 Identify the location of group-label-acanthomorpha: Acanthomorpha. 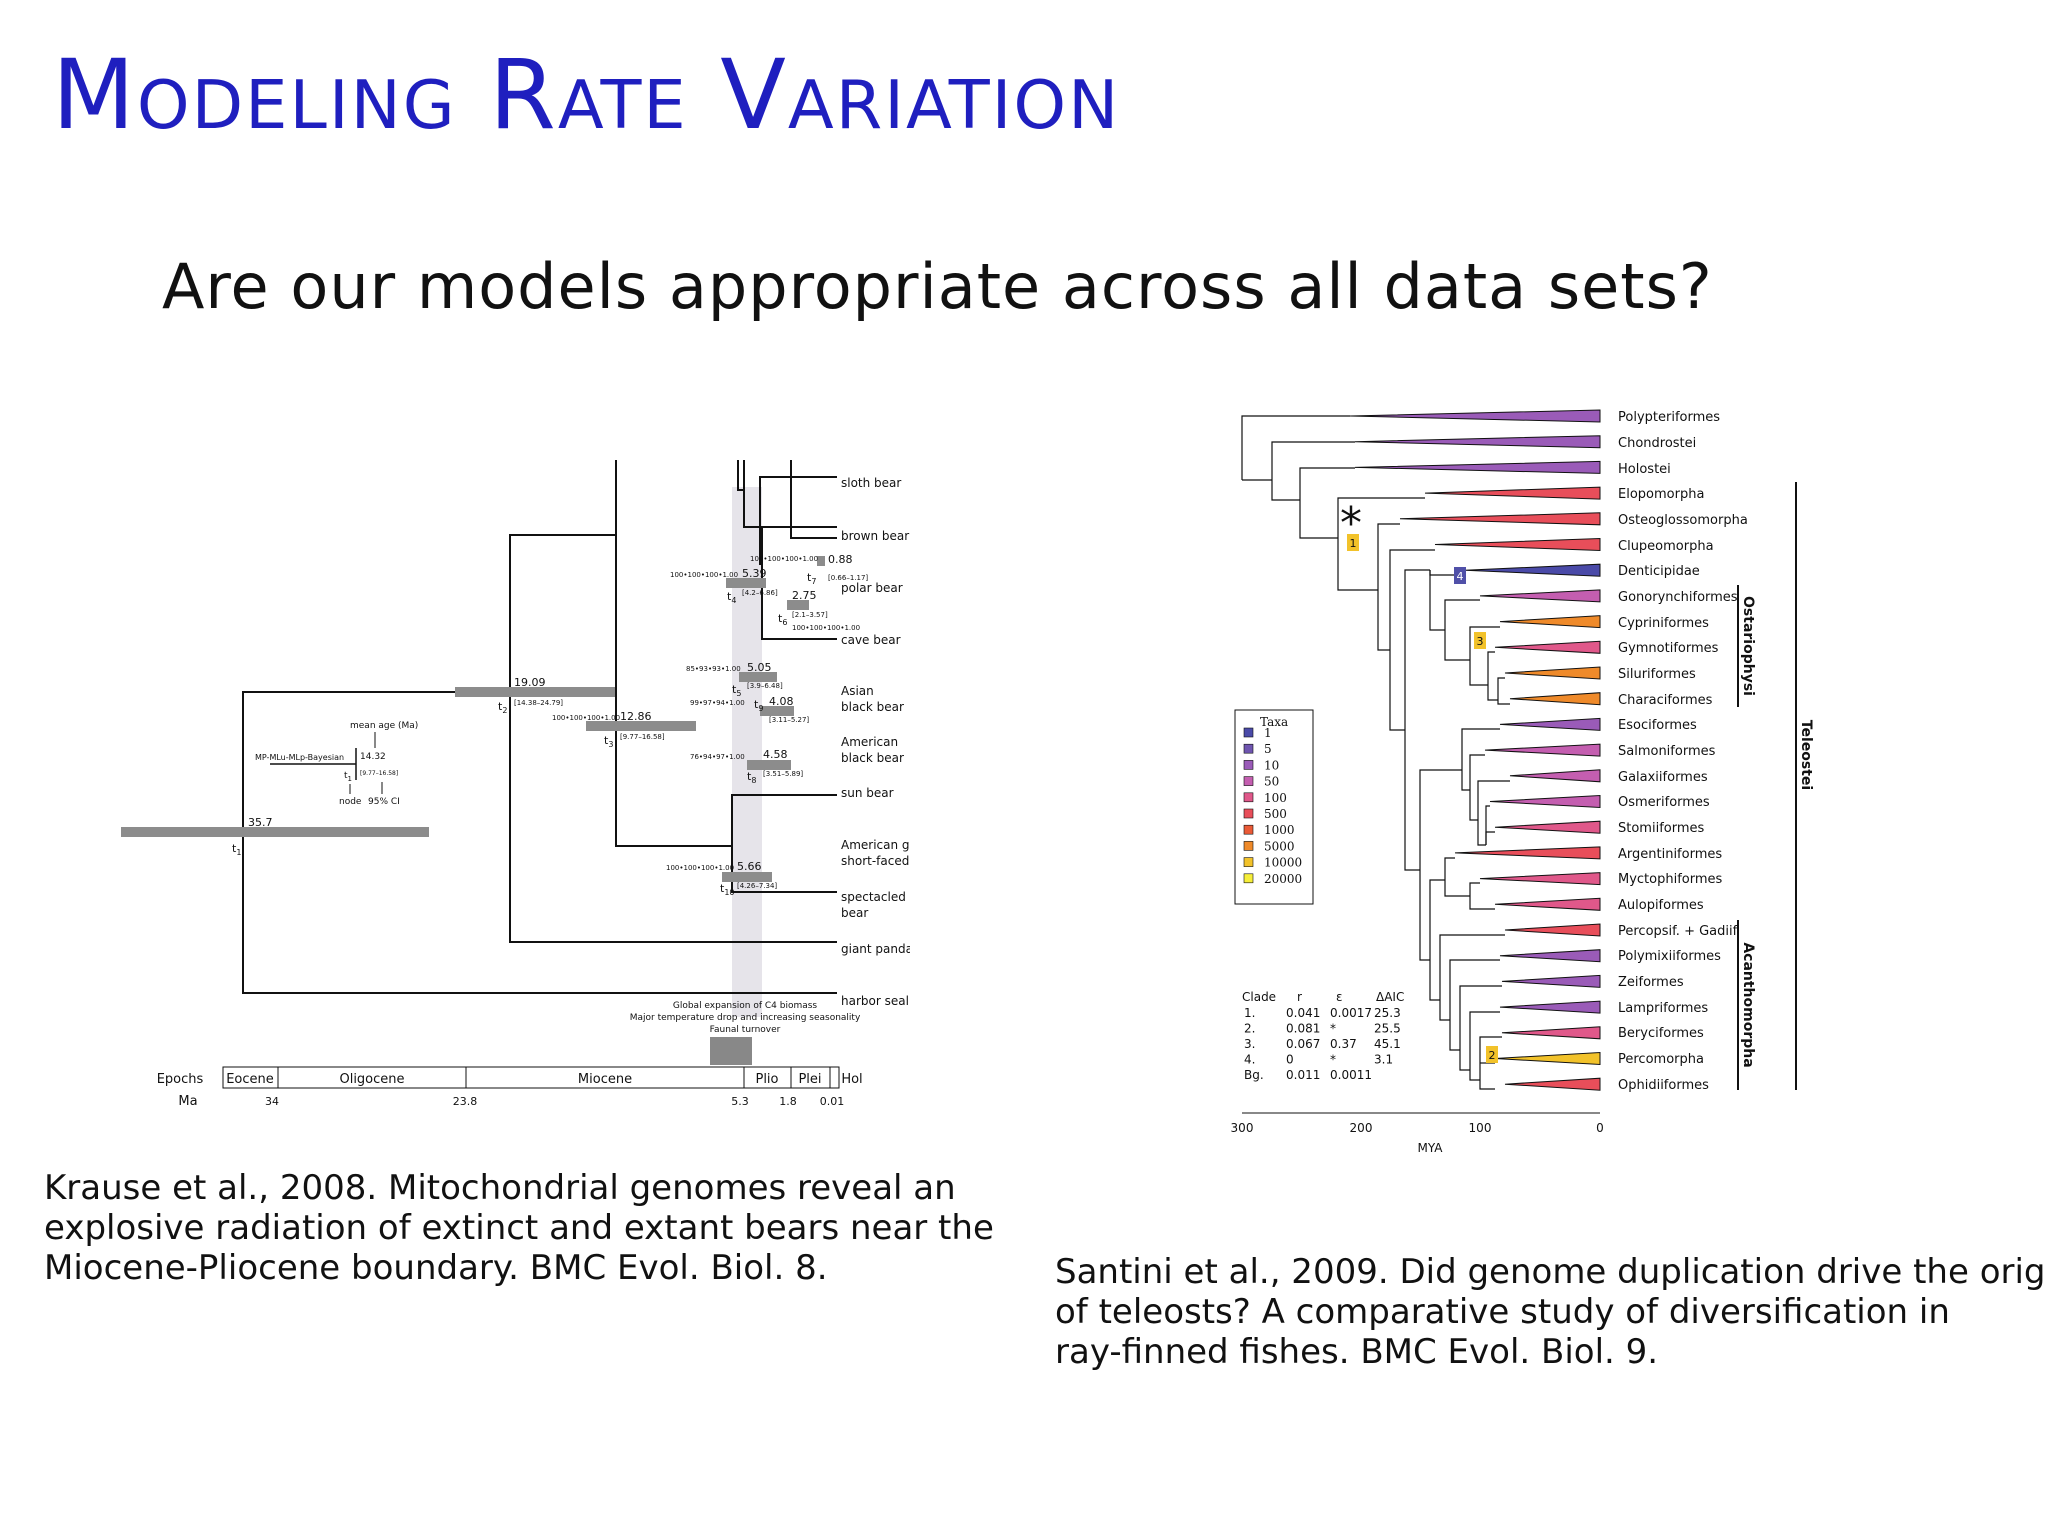
(1748, 1004).